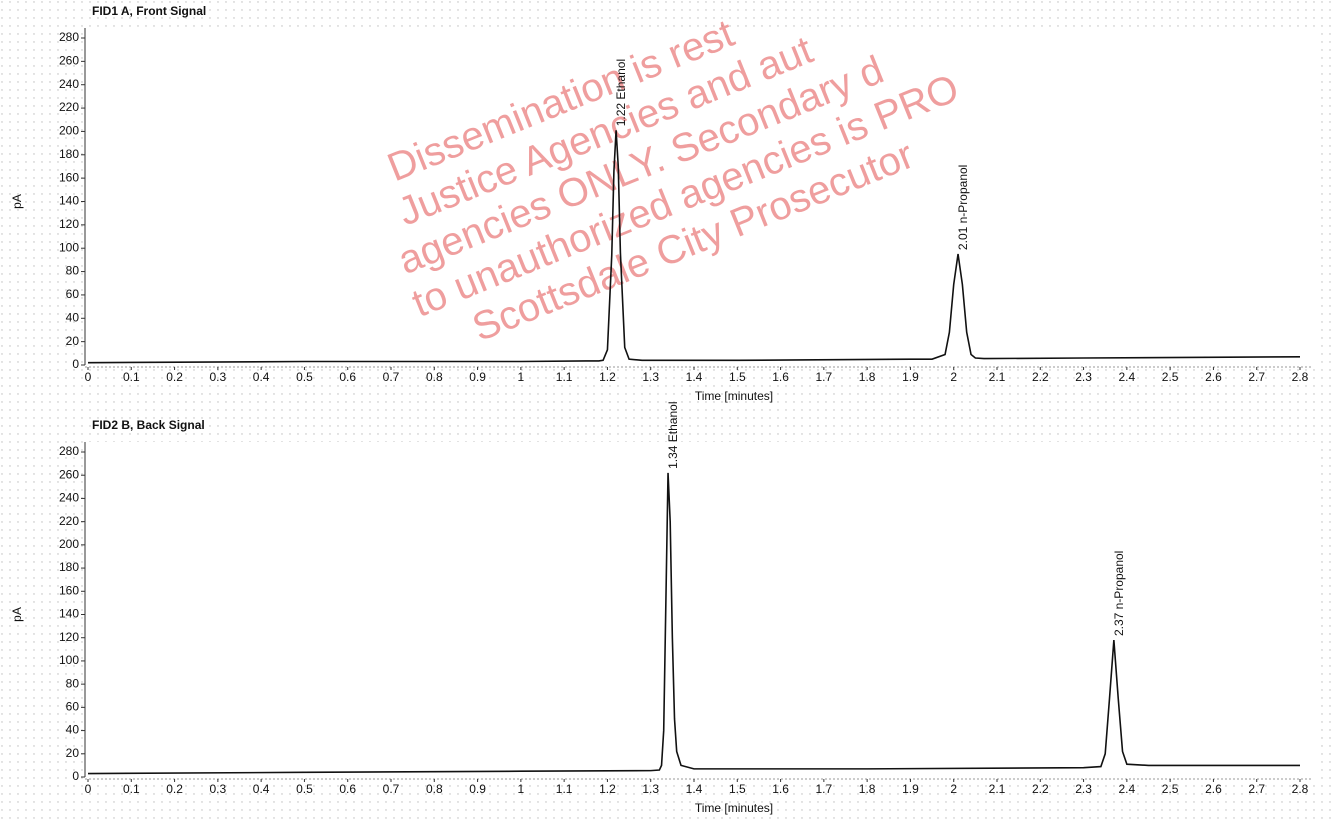  I want to click on peak-label: 2.37 n-Propanol, so click(1119, 593).